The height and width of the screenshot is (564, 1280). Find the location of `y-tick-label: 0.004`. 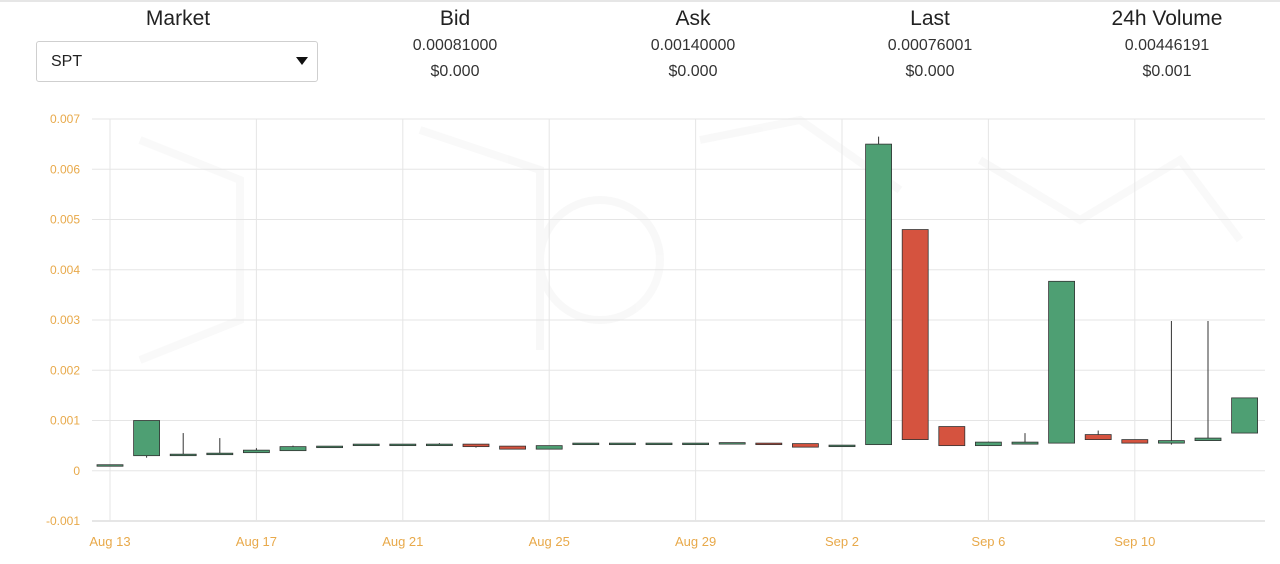

y-tick-label: 0.004 is located at coordinates (65, 270).